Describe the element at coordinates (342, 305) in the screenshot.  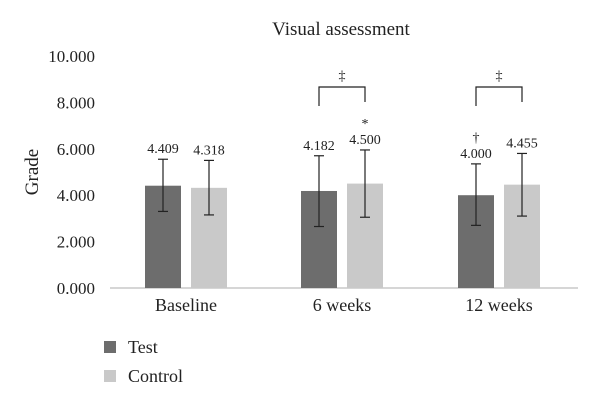
I see `x-tick-label: 6 weeks` at that location.